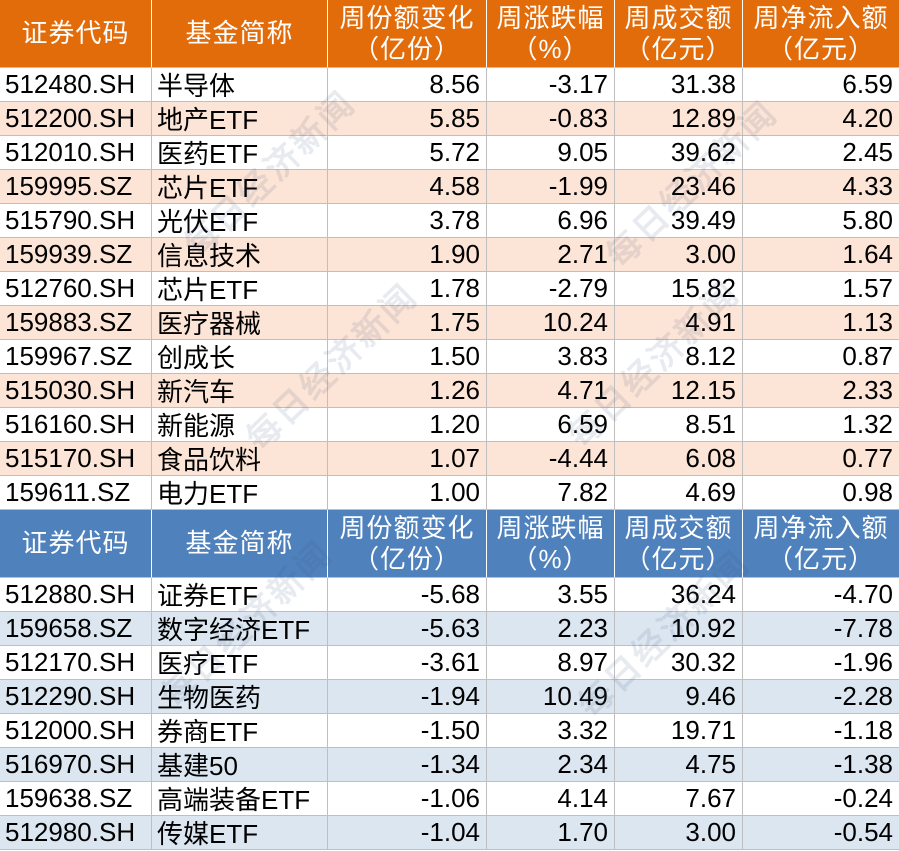  Describe the element at coordinates (76, 799) in the screenshot. I see `code-cell: 159638.SZ` at that location.